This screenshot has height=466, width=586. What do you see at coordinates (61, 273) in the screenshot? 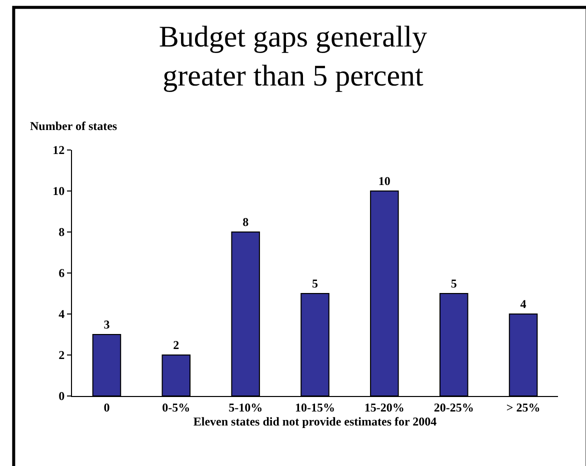
I see `y-tick-label: 6` at bounding box center [61, 273].